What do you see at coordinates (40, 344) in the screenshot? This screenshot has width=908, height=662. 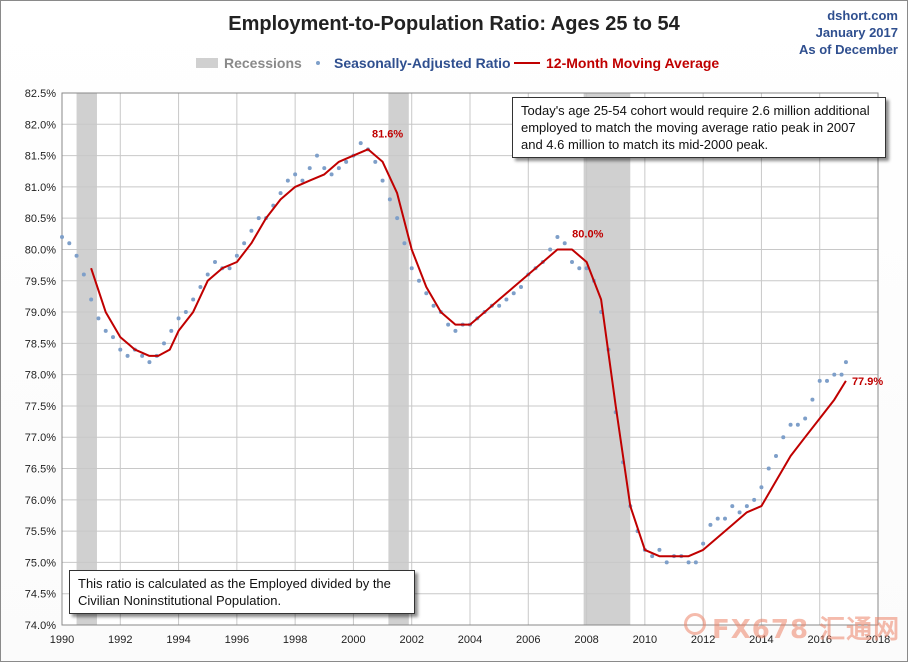 I see `y-tick-label: 78.5%` at bounding box center [40, 344].